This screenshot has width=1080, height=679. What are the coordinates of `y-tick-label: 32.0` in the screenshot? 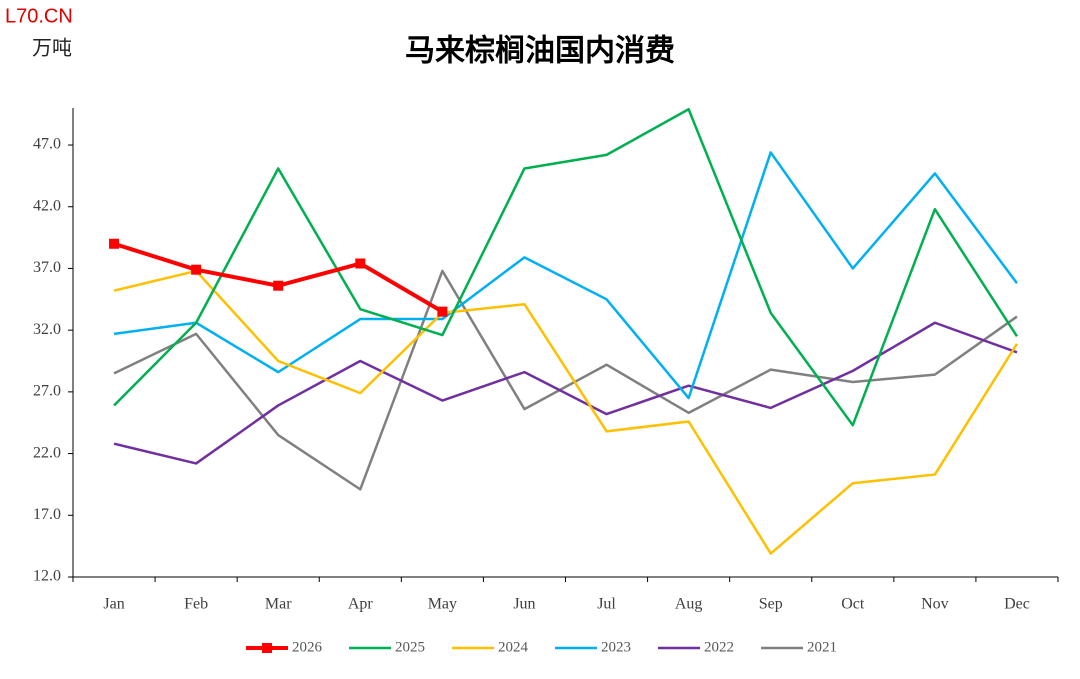 It's located at (47, 329).